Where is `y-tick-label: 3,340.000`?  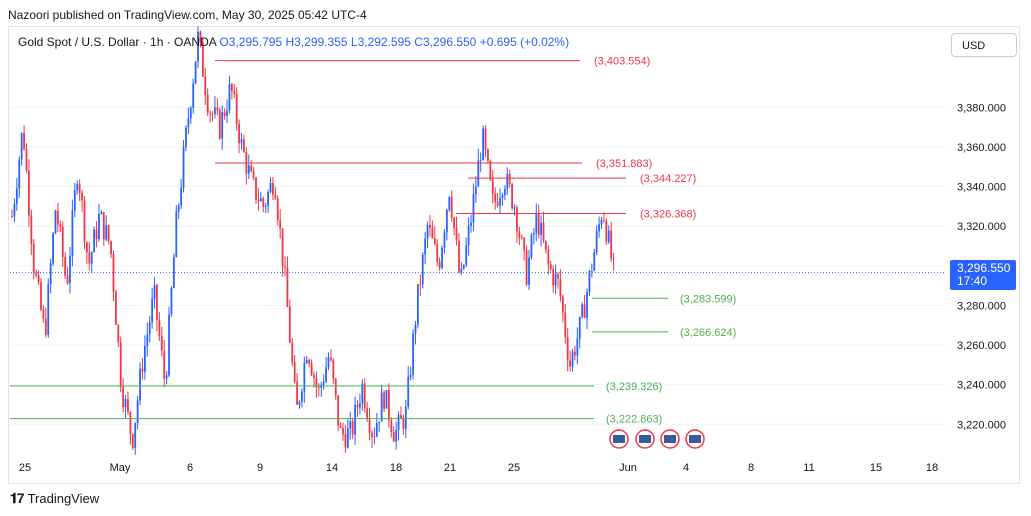
y-tick-label: 3,340.000 is located at coordinates (981, 188).